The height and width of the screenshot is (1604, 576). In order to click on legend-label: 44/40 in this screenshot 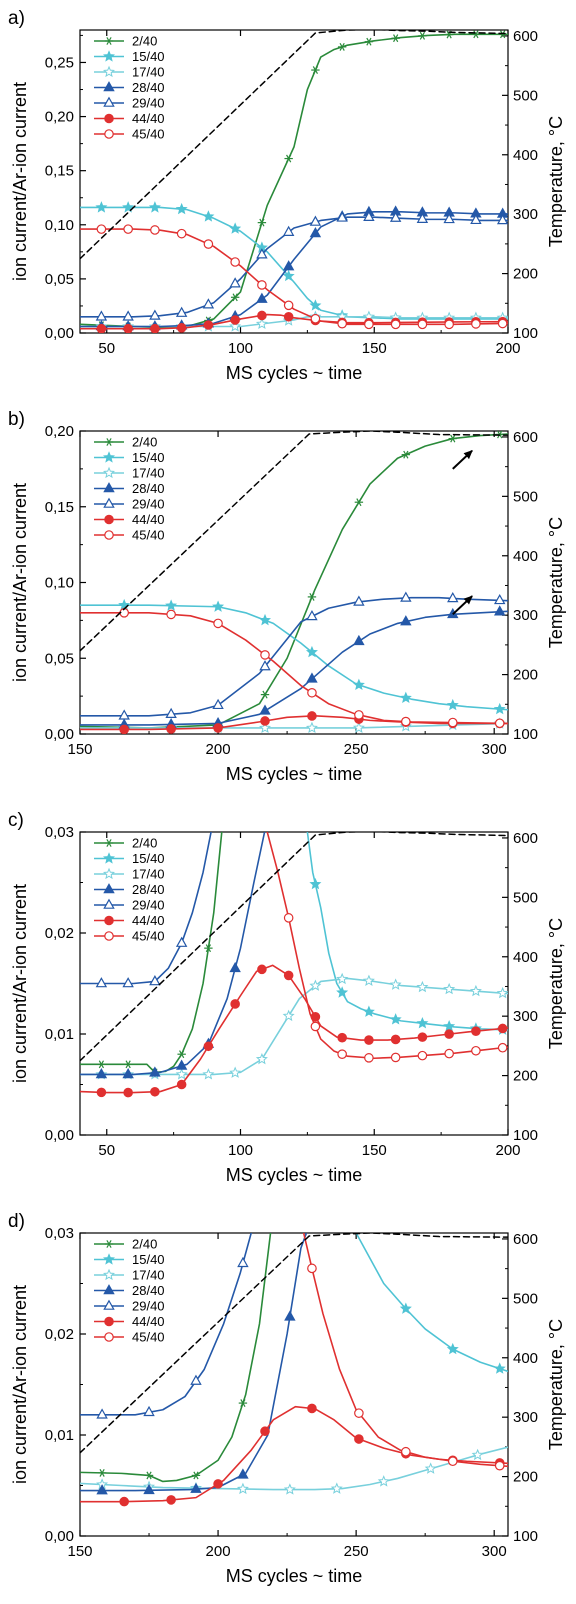, I will do `click(148, 519)`.